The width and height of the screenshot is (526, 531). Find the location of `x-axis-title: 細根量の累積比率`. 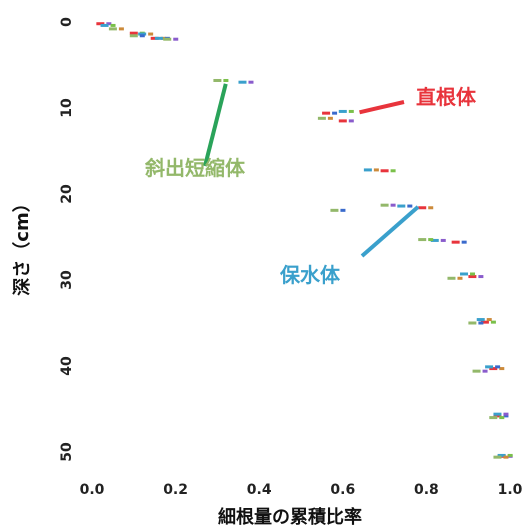

x-axis-title: 細根量の累積比率 is located at coordinates (290, 517).